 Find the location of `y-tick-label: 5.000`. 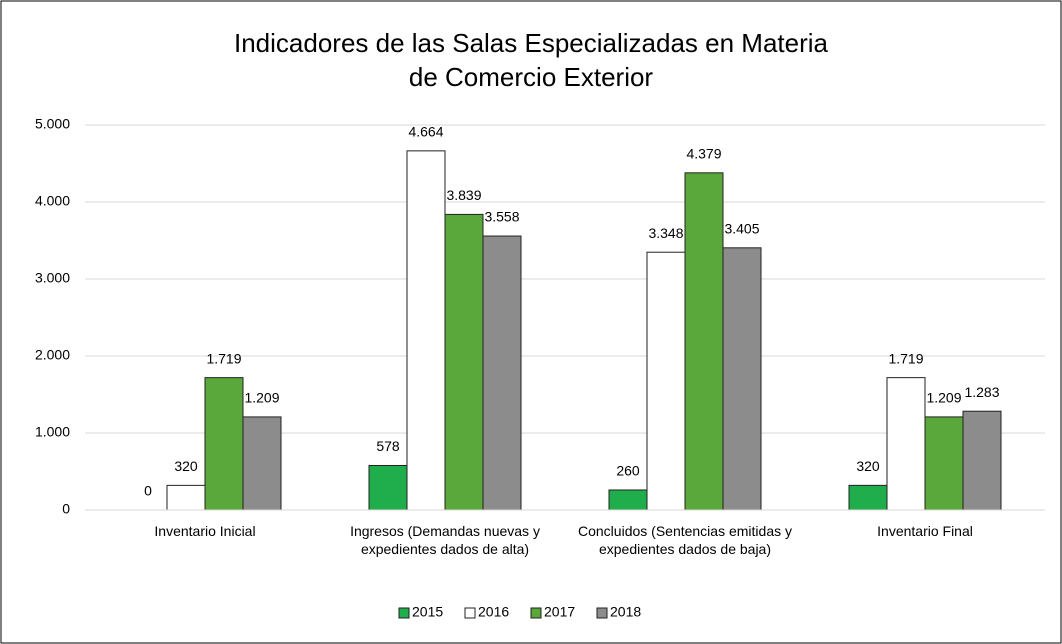

y-tick-label: 5.000 is located at coordinates (52, 124).